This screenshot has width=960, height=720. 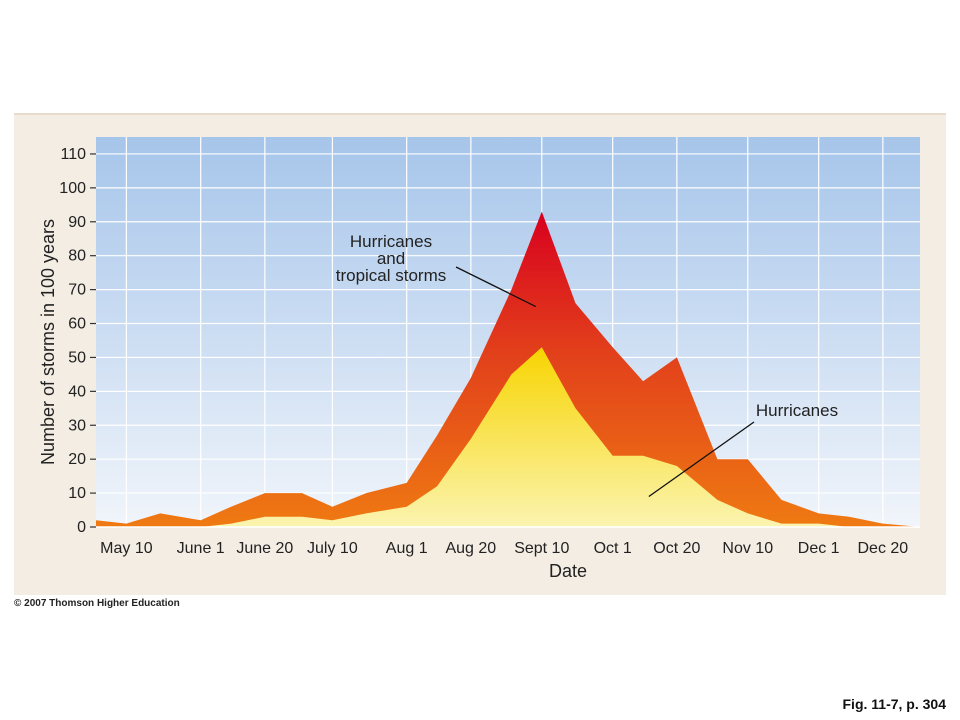 I want to click on x-axis-title: Date, so click(x=568, y=571).